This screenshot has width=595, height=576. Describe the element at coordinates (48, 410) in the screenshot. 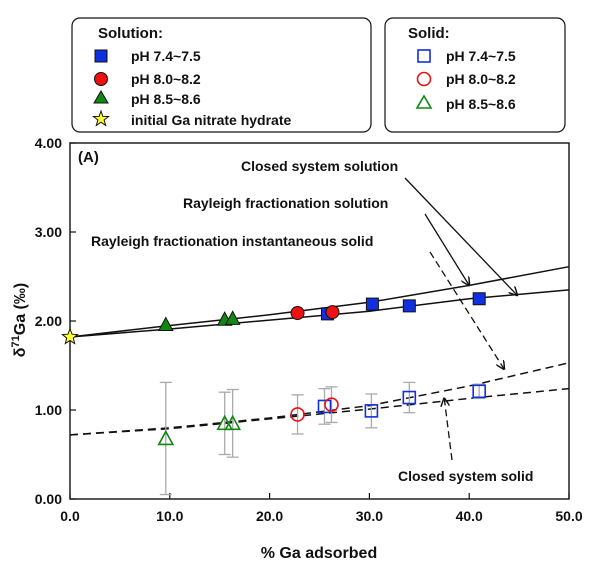

I see `y-tick-label: 1.00` at that location.